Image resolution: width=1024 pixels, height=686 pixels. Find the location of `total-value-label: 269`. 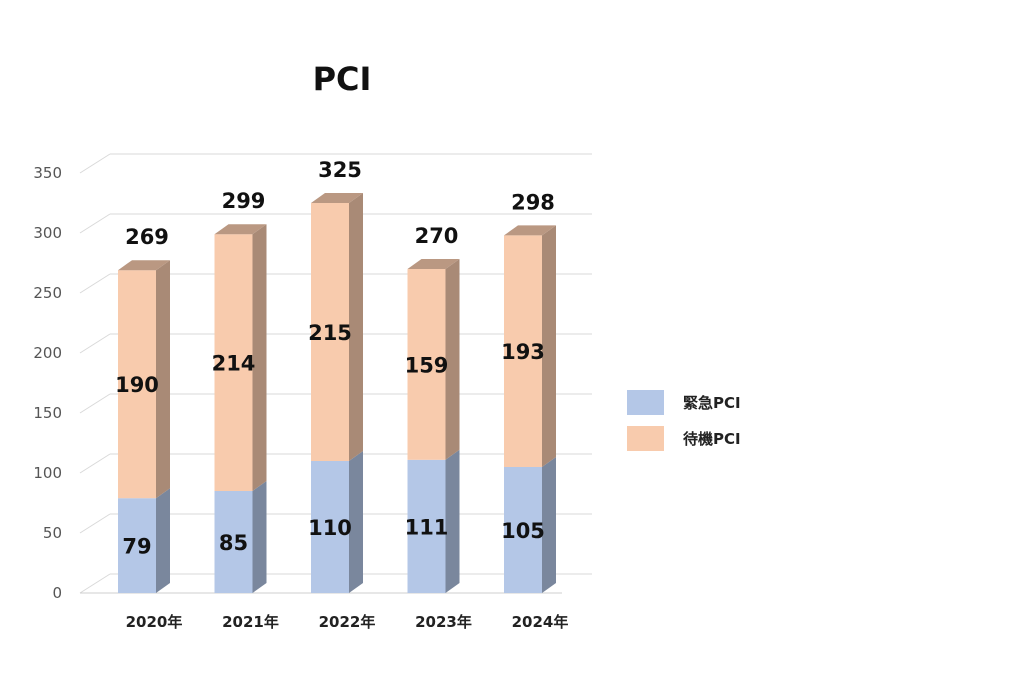

total-value-label: 269 is located at coordinates (147, 237).